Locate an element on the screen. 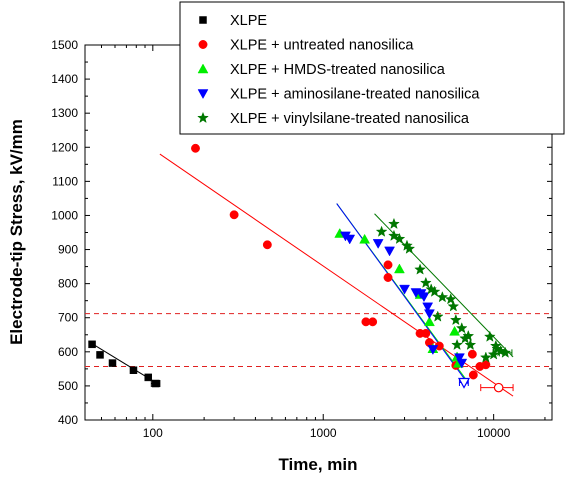 This screenshot has width=573, height=486. y-tick-label-1200: 1200 is located at coordinates (64, 147).